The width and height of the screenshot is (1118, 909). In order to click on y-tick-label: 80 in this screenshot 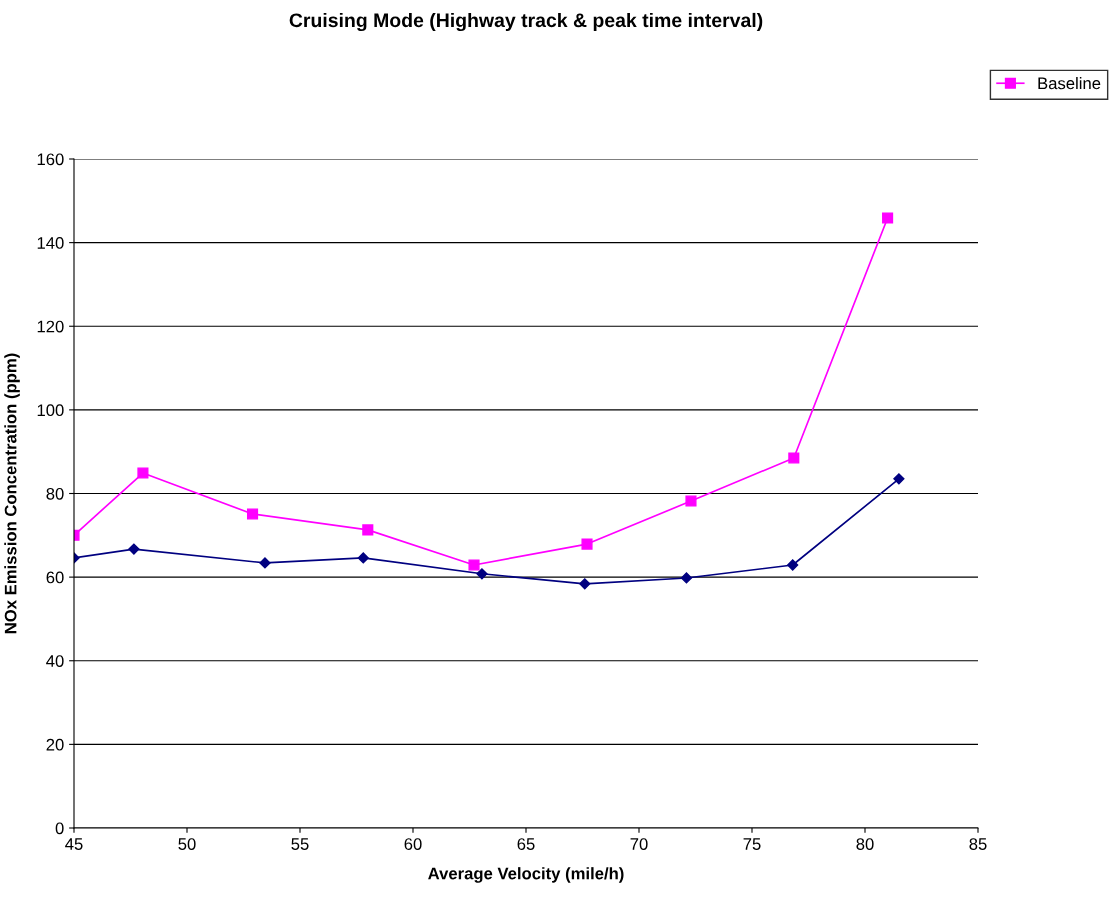, I will do `click(55, 493)`.